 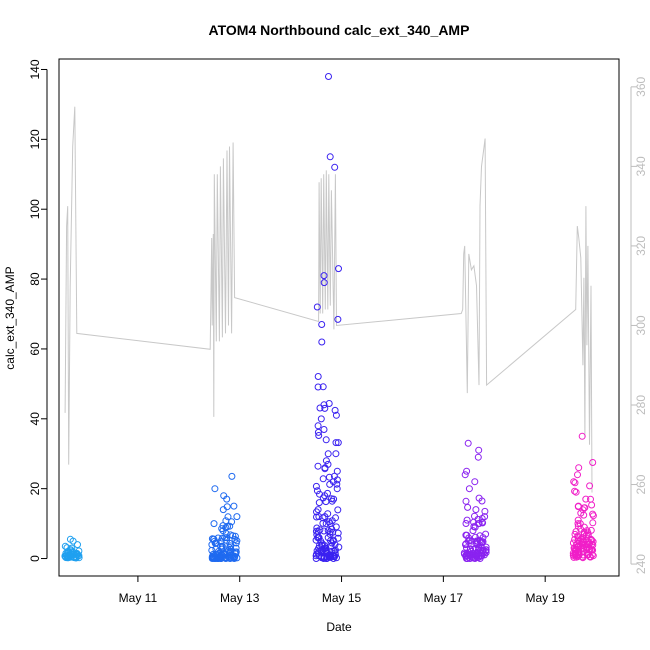 What do you see at coordinates (38, 310) in the screenshot?
I see `y-axis-left: 0 20 40 60 80 100 120 140` at bounding box center [38, 310].